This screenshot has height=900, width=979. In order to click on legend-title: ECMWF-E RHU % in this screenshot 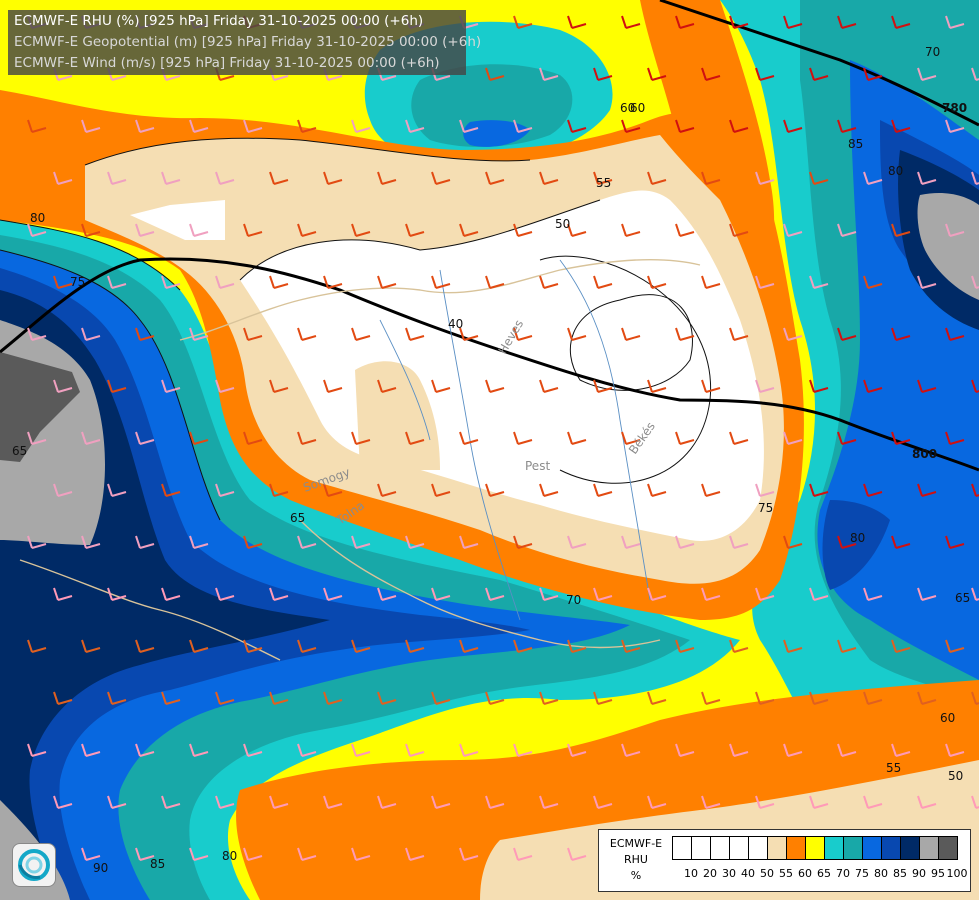, I will do `click(636, 860)`.